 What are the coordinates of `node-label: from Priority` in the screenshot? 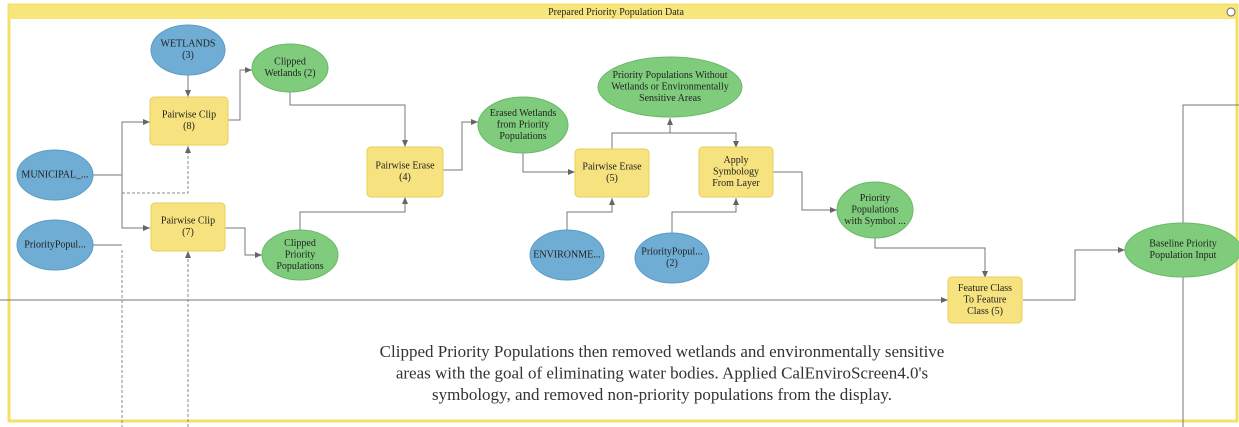 It's located at (523, 124).